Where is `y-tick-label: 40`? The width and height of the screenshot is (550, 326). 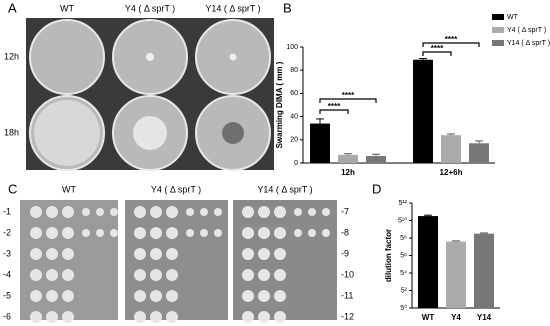
y-tick-label: 40 is located at coordinates (294, 116).